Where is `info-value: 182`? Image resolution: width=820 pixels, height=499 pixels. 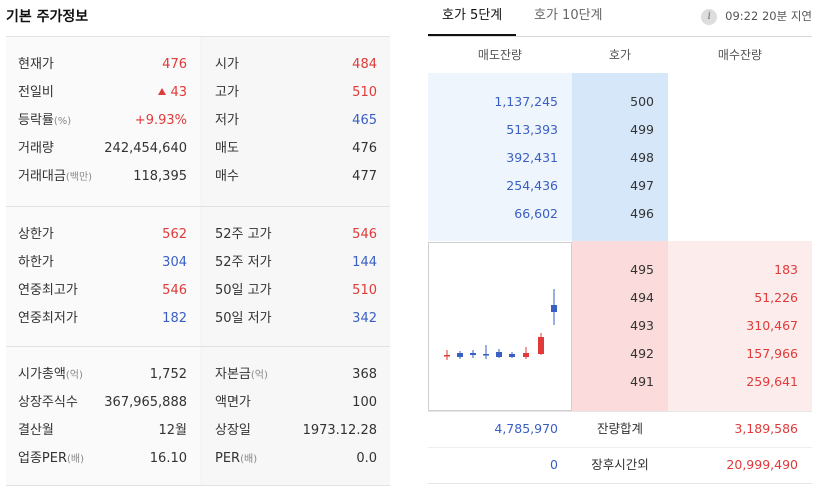
info-value: 182 is located at coordinates (174, 318).